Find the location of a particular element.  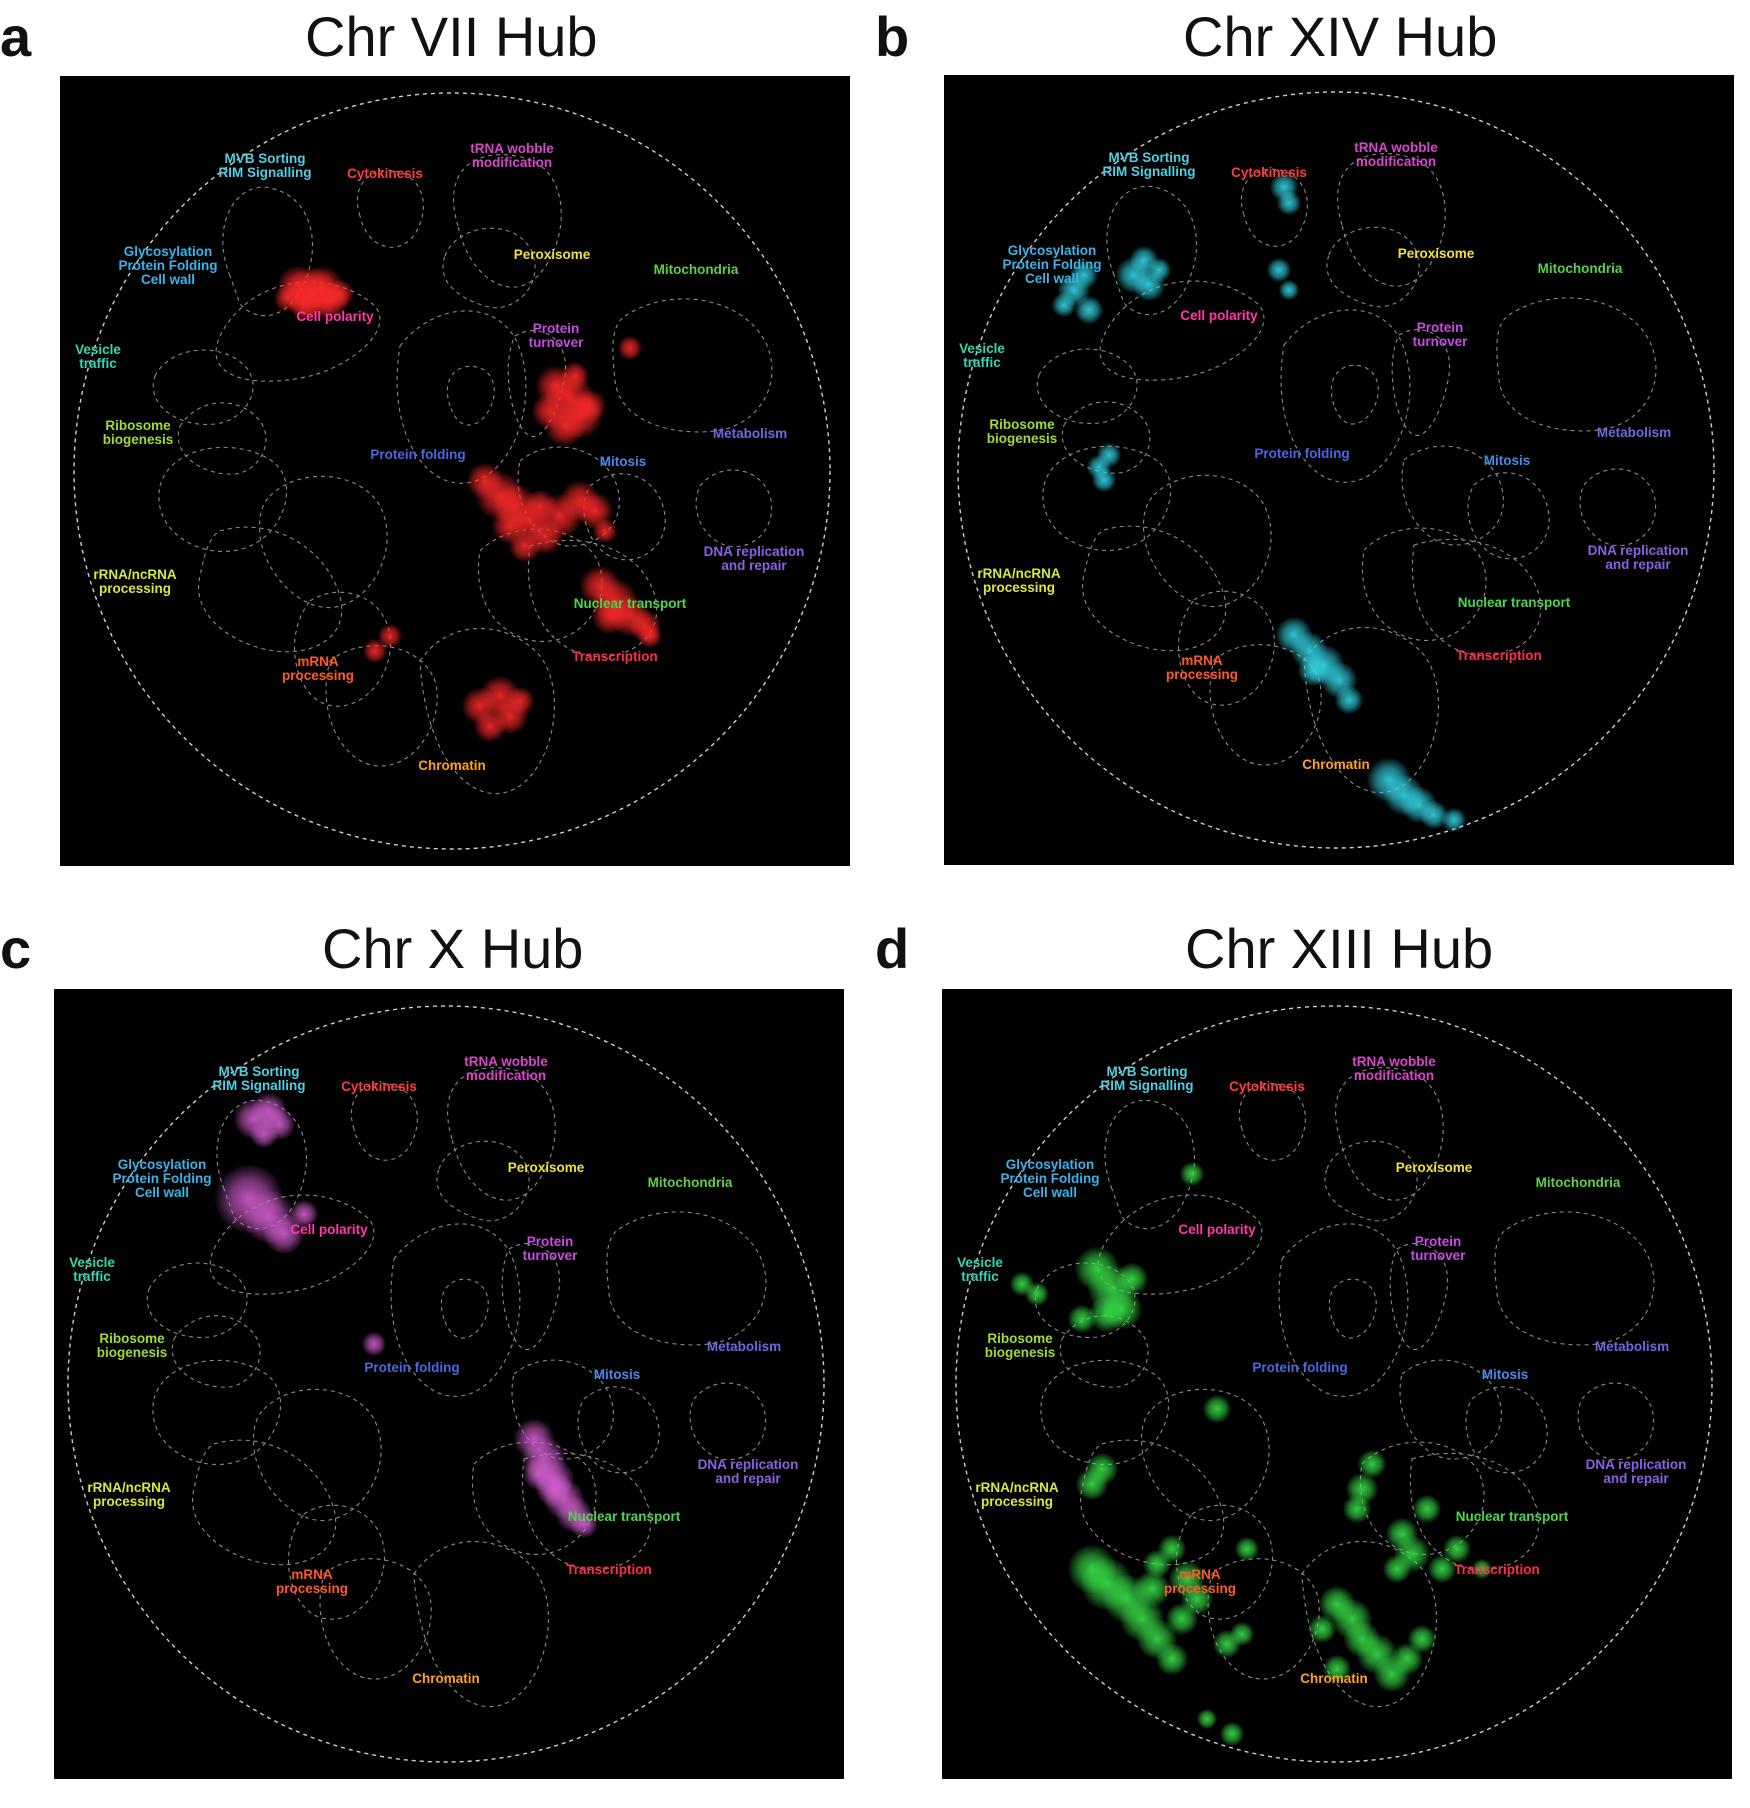

region-label-line: Protein folding is located at coordinates (1301, 453).